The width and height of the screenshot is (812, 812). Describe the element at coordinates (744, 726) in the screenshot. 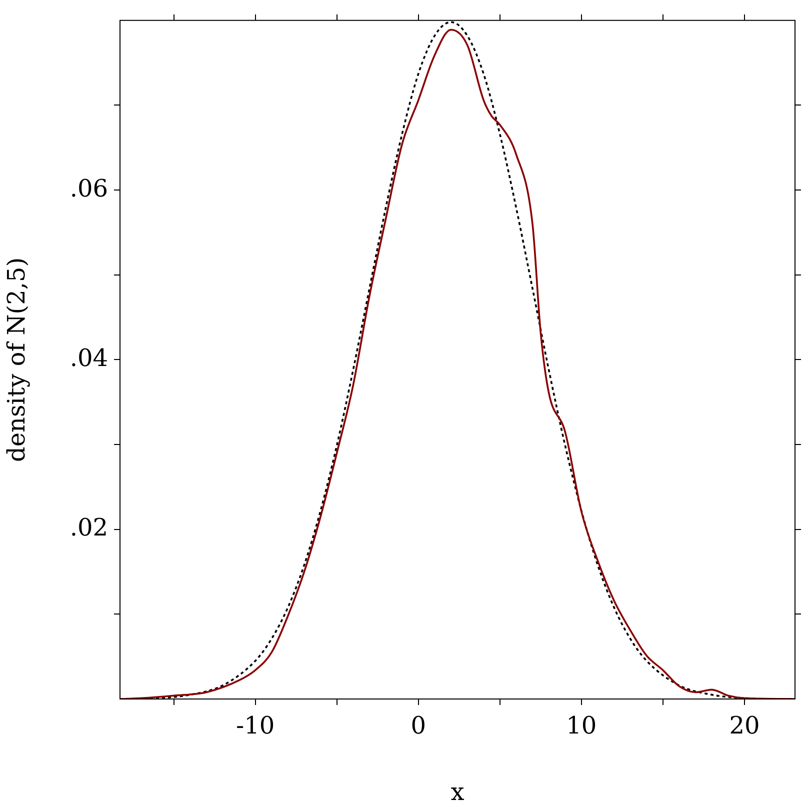

I see `x-tick-label: 20` at that location.